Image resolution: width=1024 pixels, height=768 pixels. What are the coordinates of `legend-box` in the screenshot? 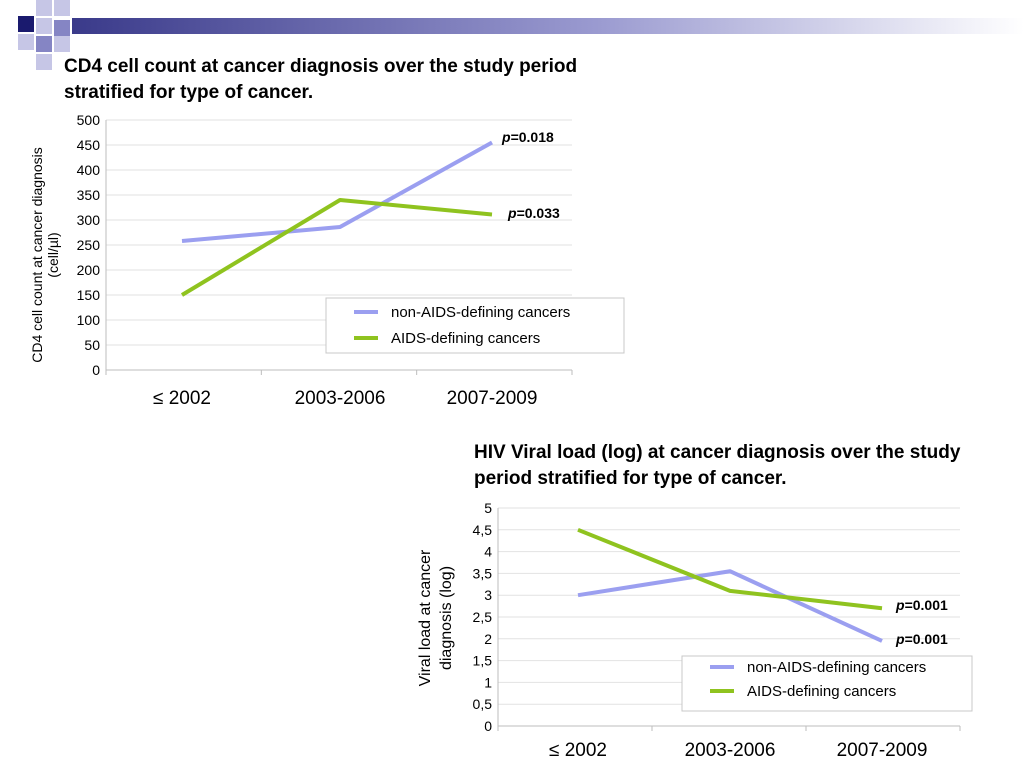 It's located at (475, 325).